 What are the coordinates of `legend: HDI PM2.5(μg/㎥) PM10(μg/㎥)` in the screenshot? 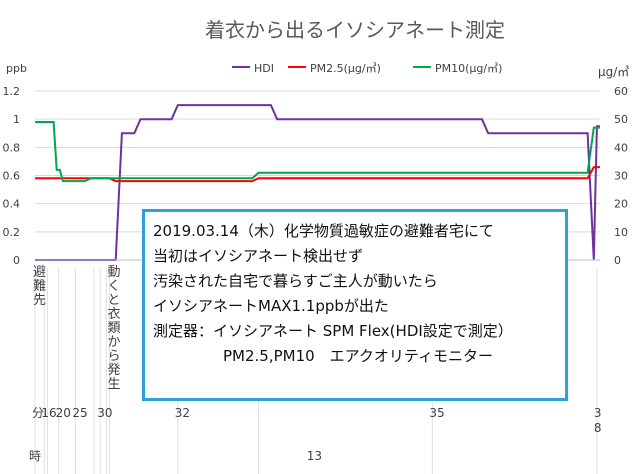 It's located at (367, 68).